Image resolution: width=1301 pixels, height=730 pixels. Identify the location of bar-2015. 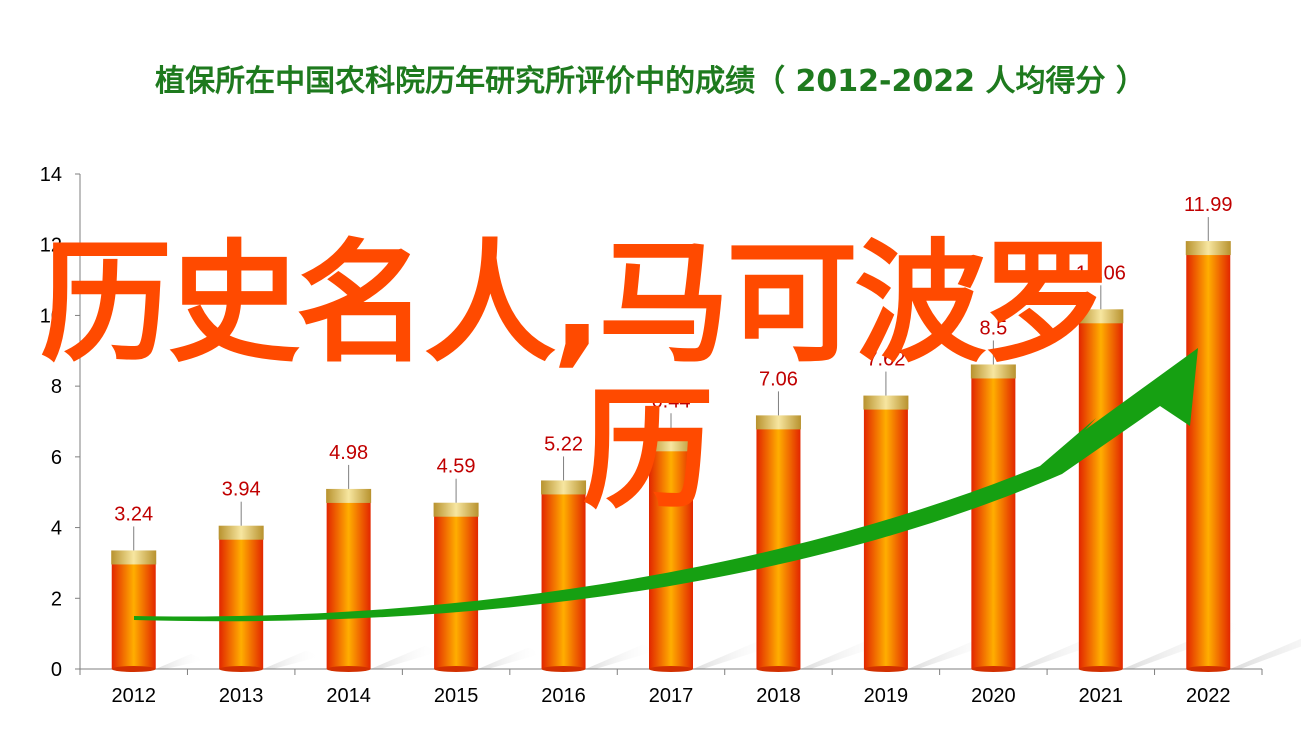
(456, 587).